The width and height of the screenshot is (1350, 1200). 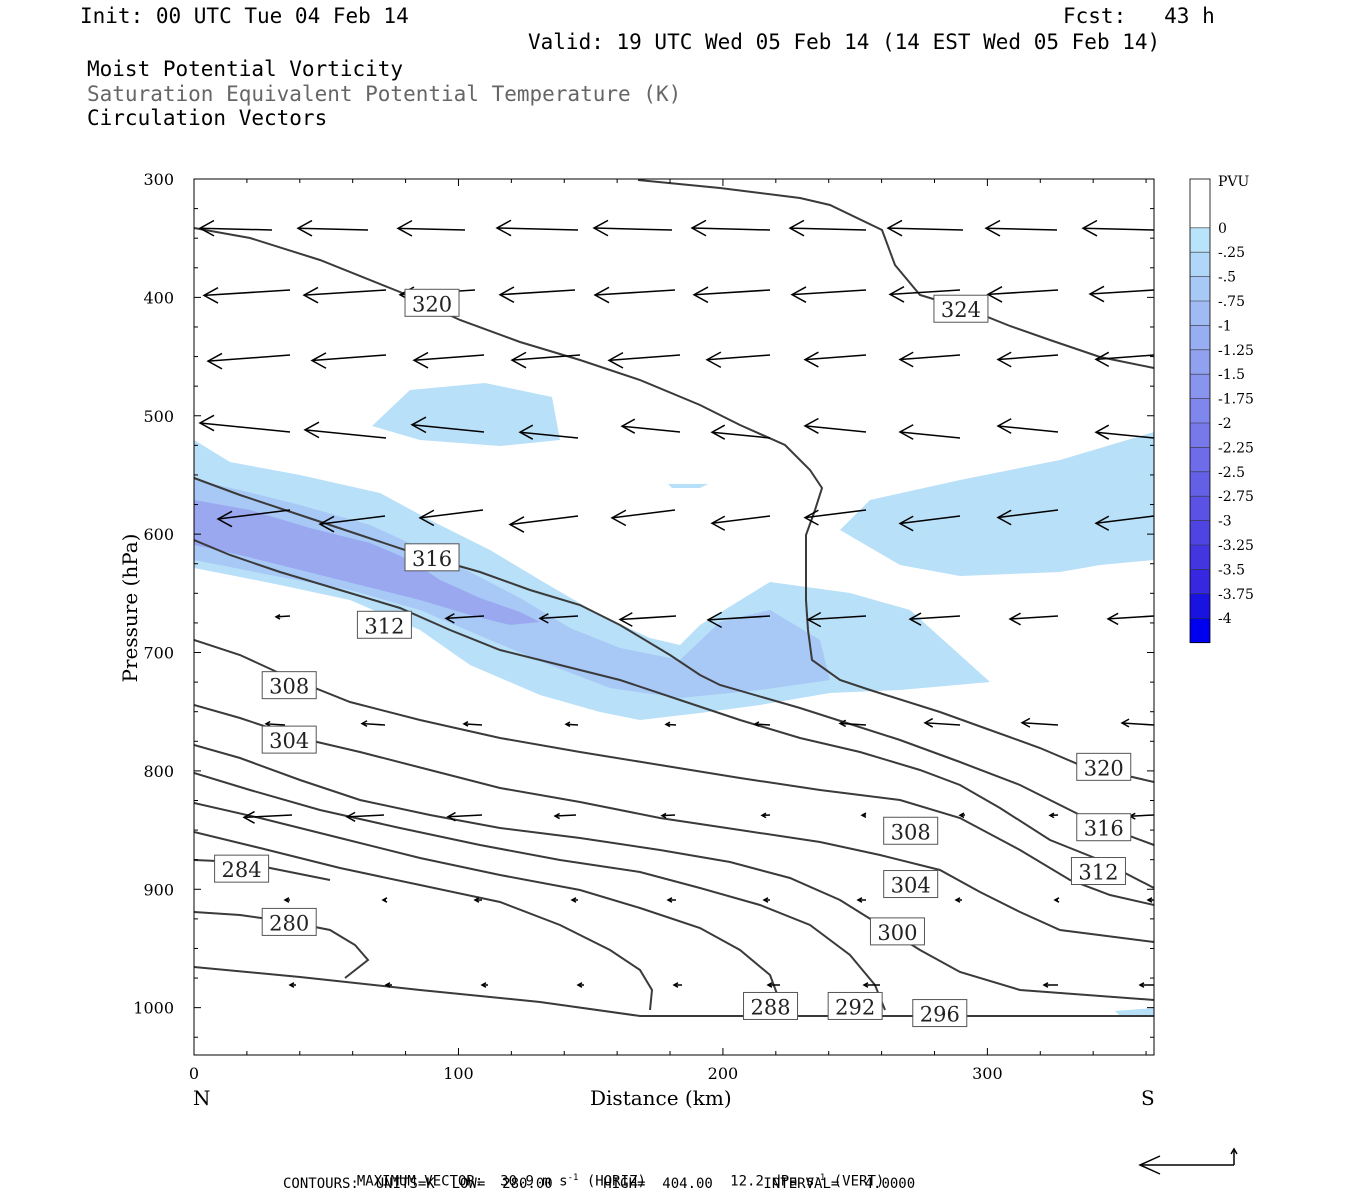 I want to click on colorbar-level: -2.75, so click(x=1236, y=497).